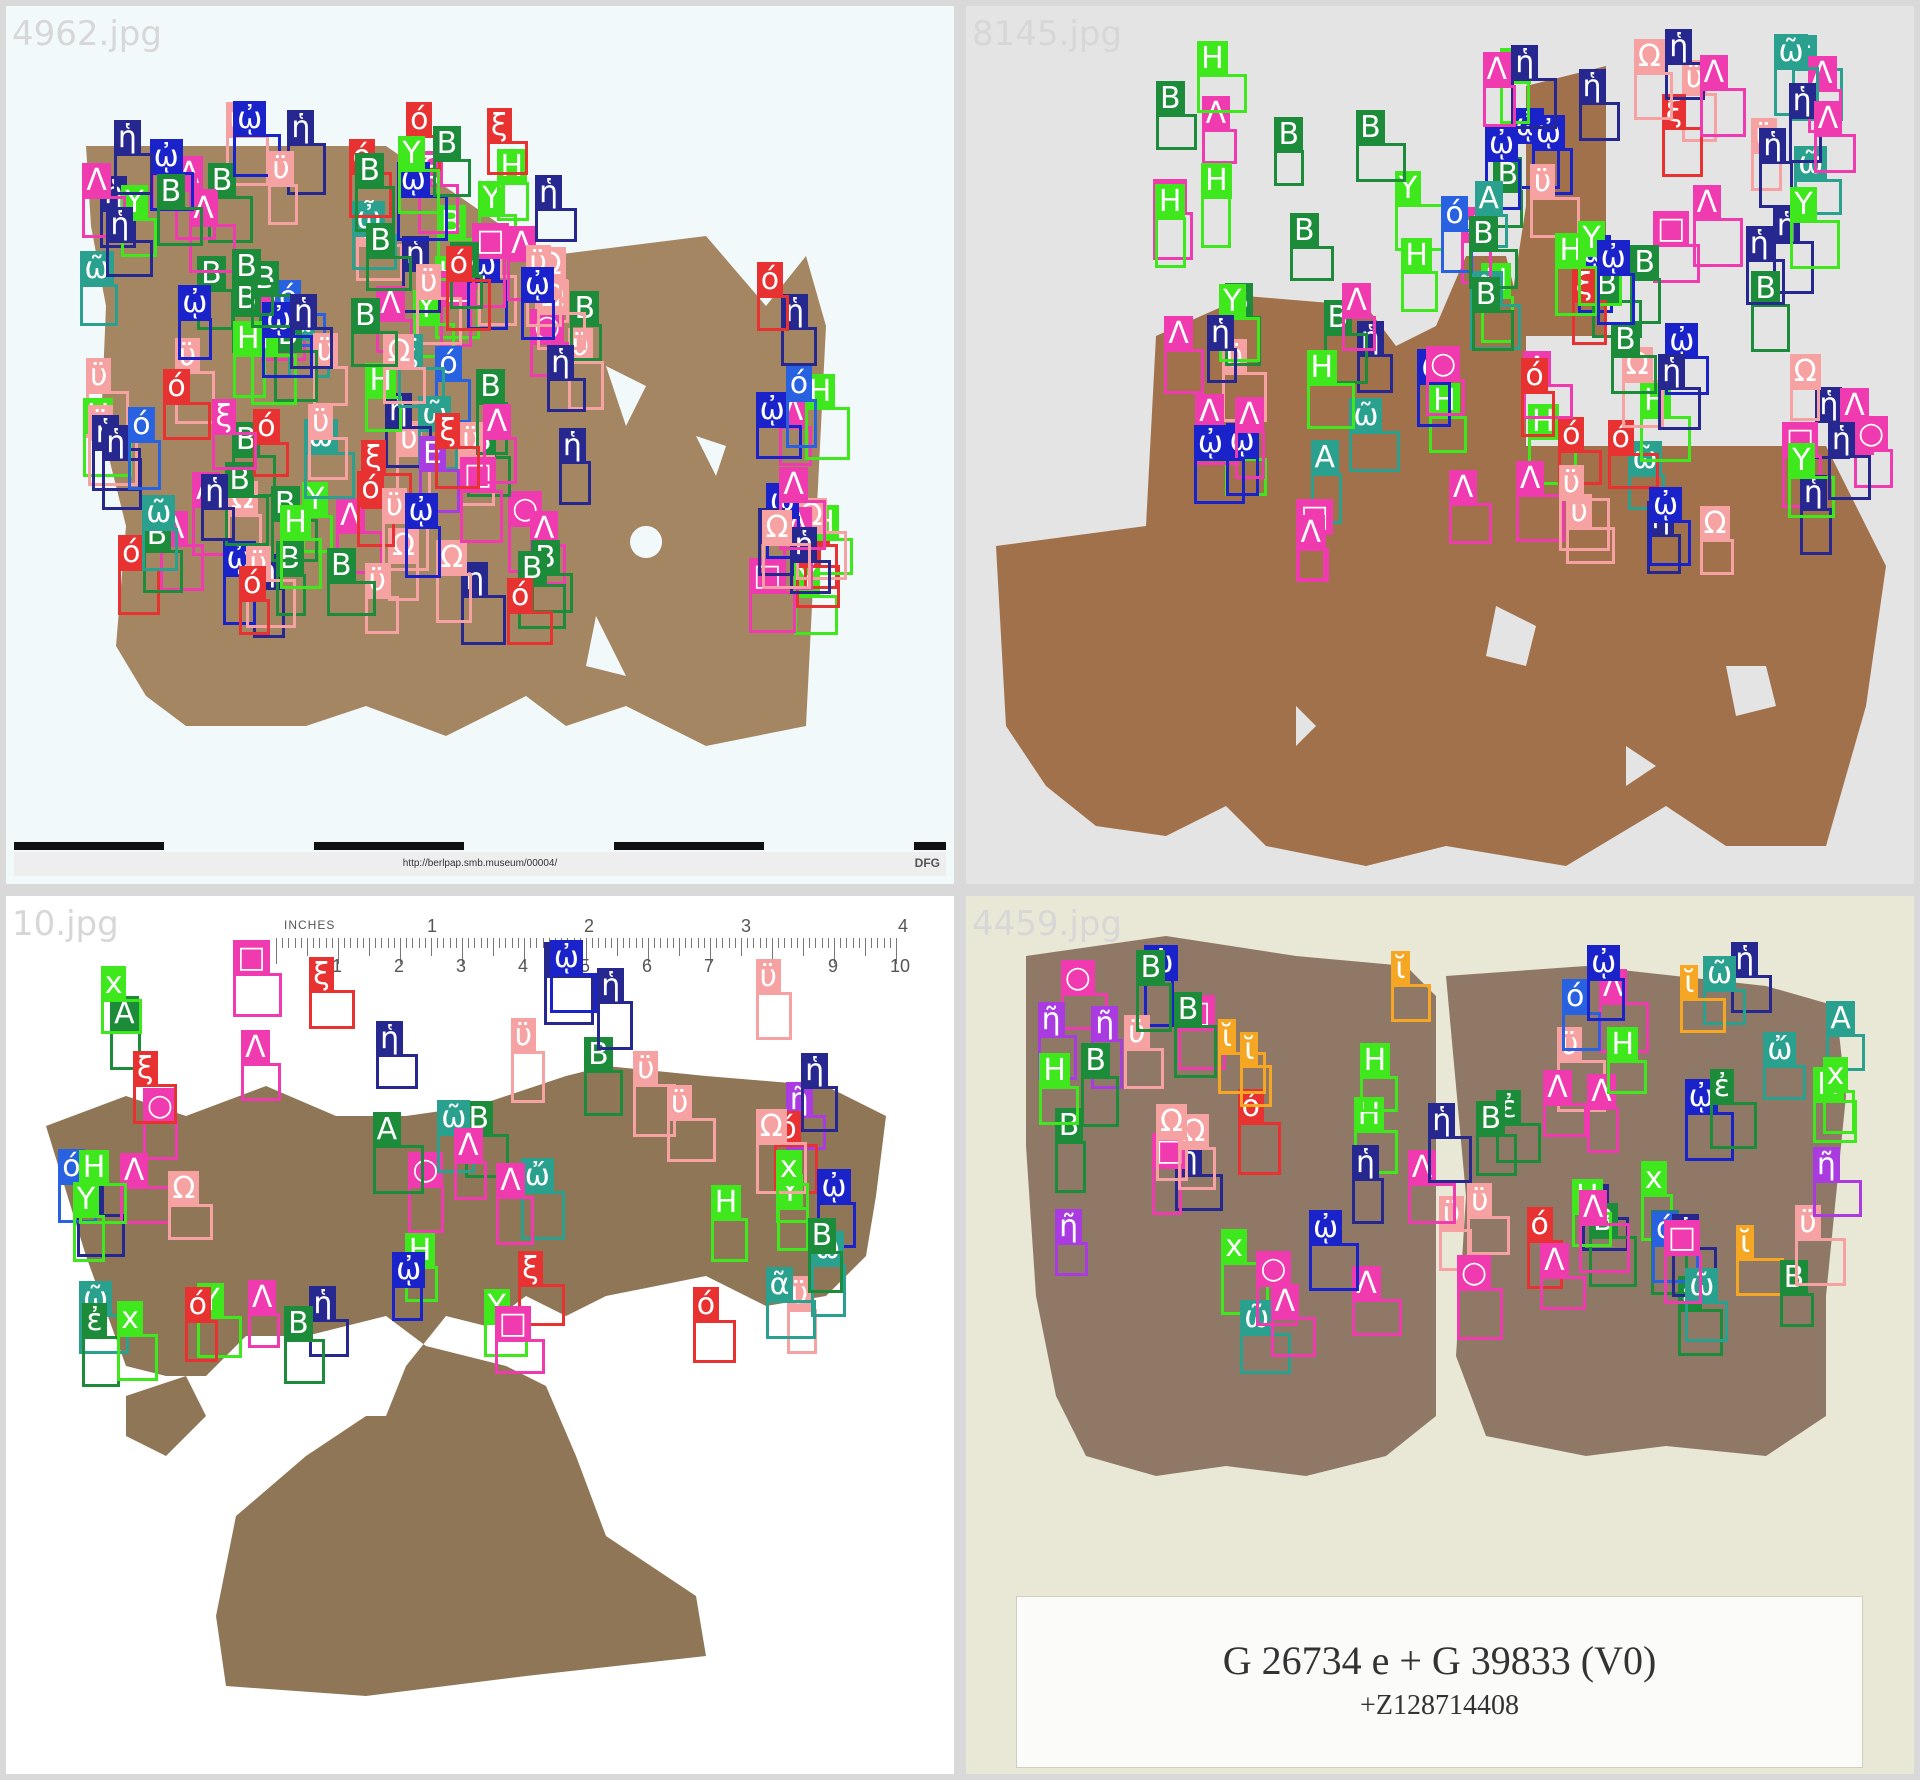  Describe the element at coordinates (405, 369) in the screenshot. I see `detection-box: Ω` at that location.